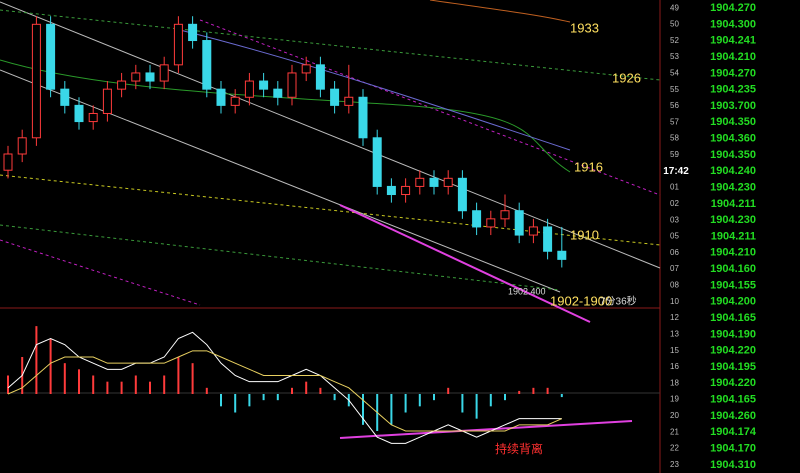  Describe the element at coordinates (733, 24) in the screenshot. I see `price-label: 1904.300` at that location.